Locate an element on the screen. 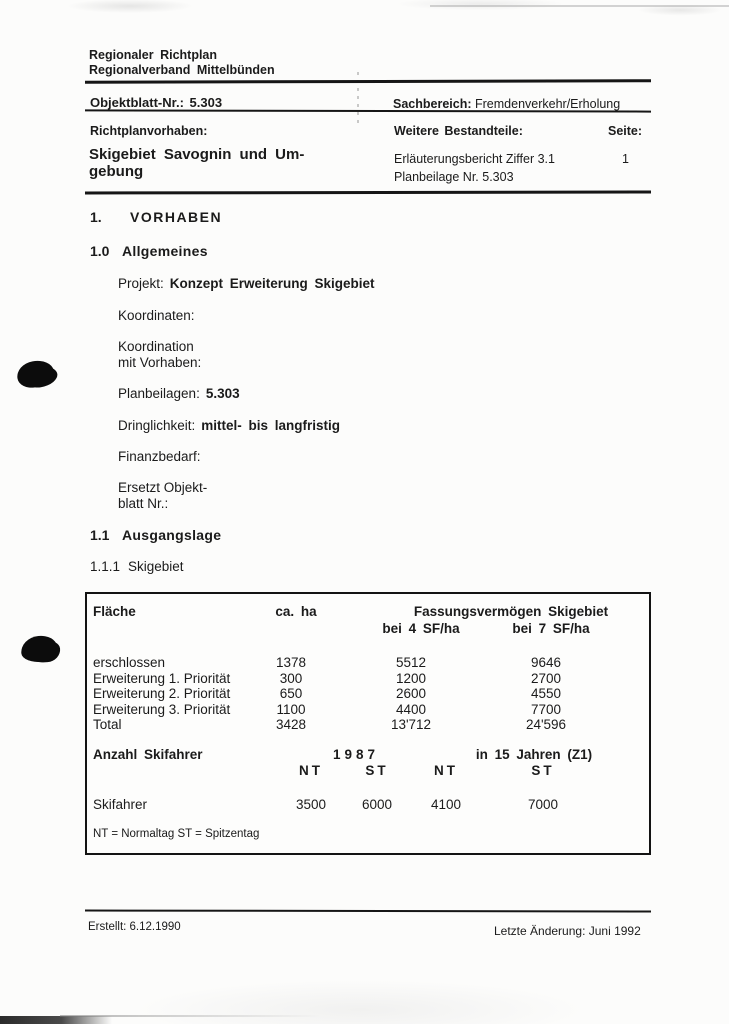  table-footnote-row: NT = Normaltag ST = Spitzentag is located at coordinates (368, 836).